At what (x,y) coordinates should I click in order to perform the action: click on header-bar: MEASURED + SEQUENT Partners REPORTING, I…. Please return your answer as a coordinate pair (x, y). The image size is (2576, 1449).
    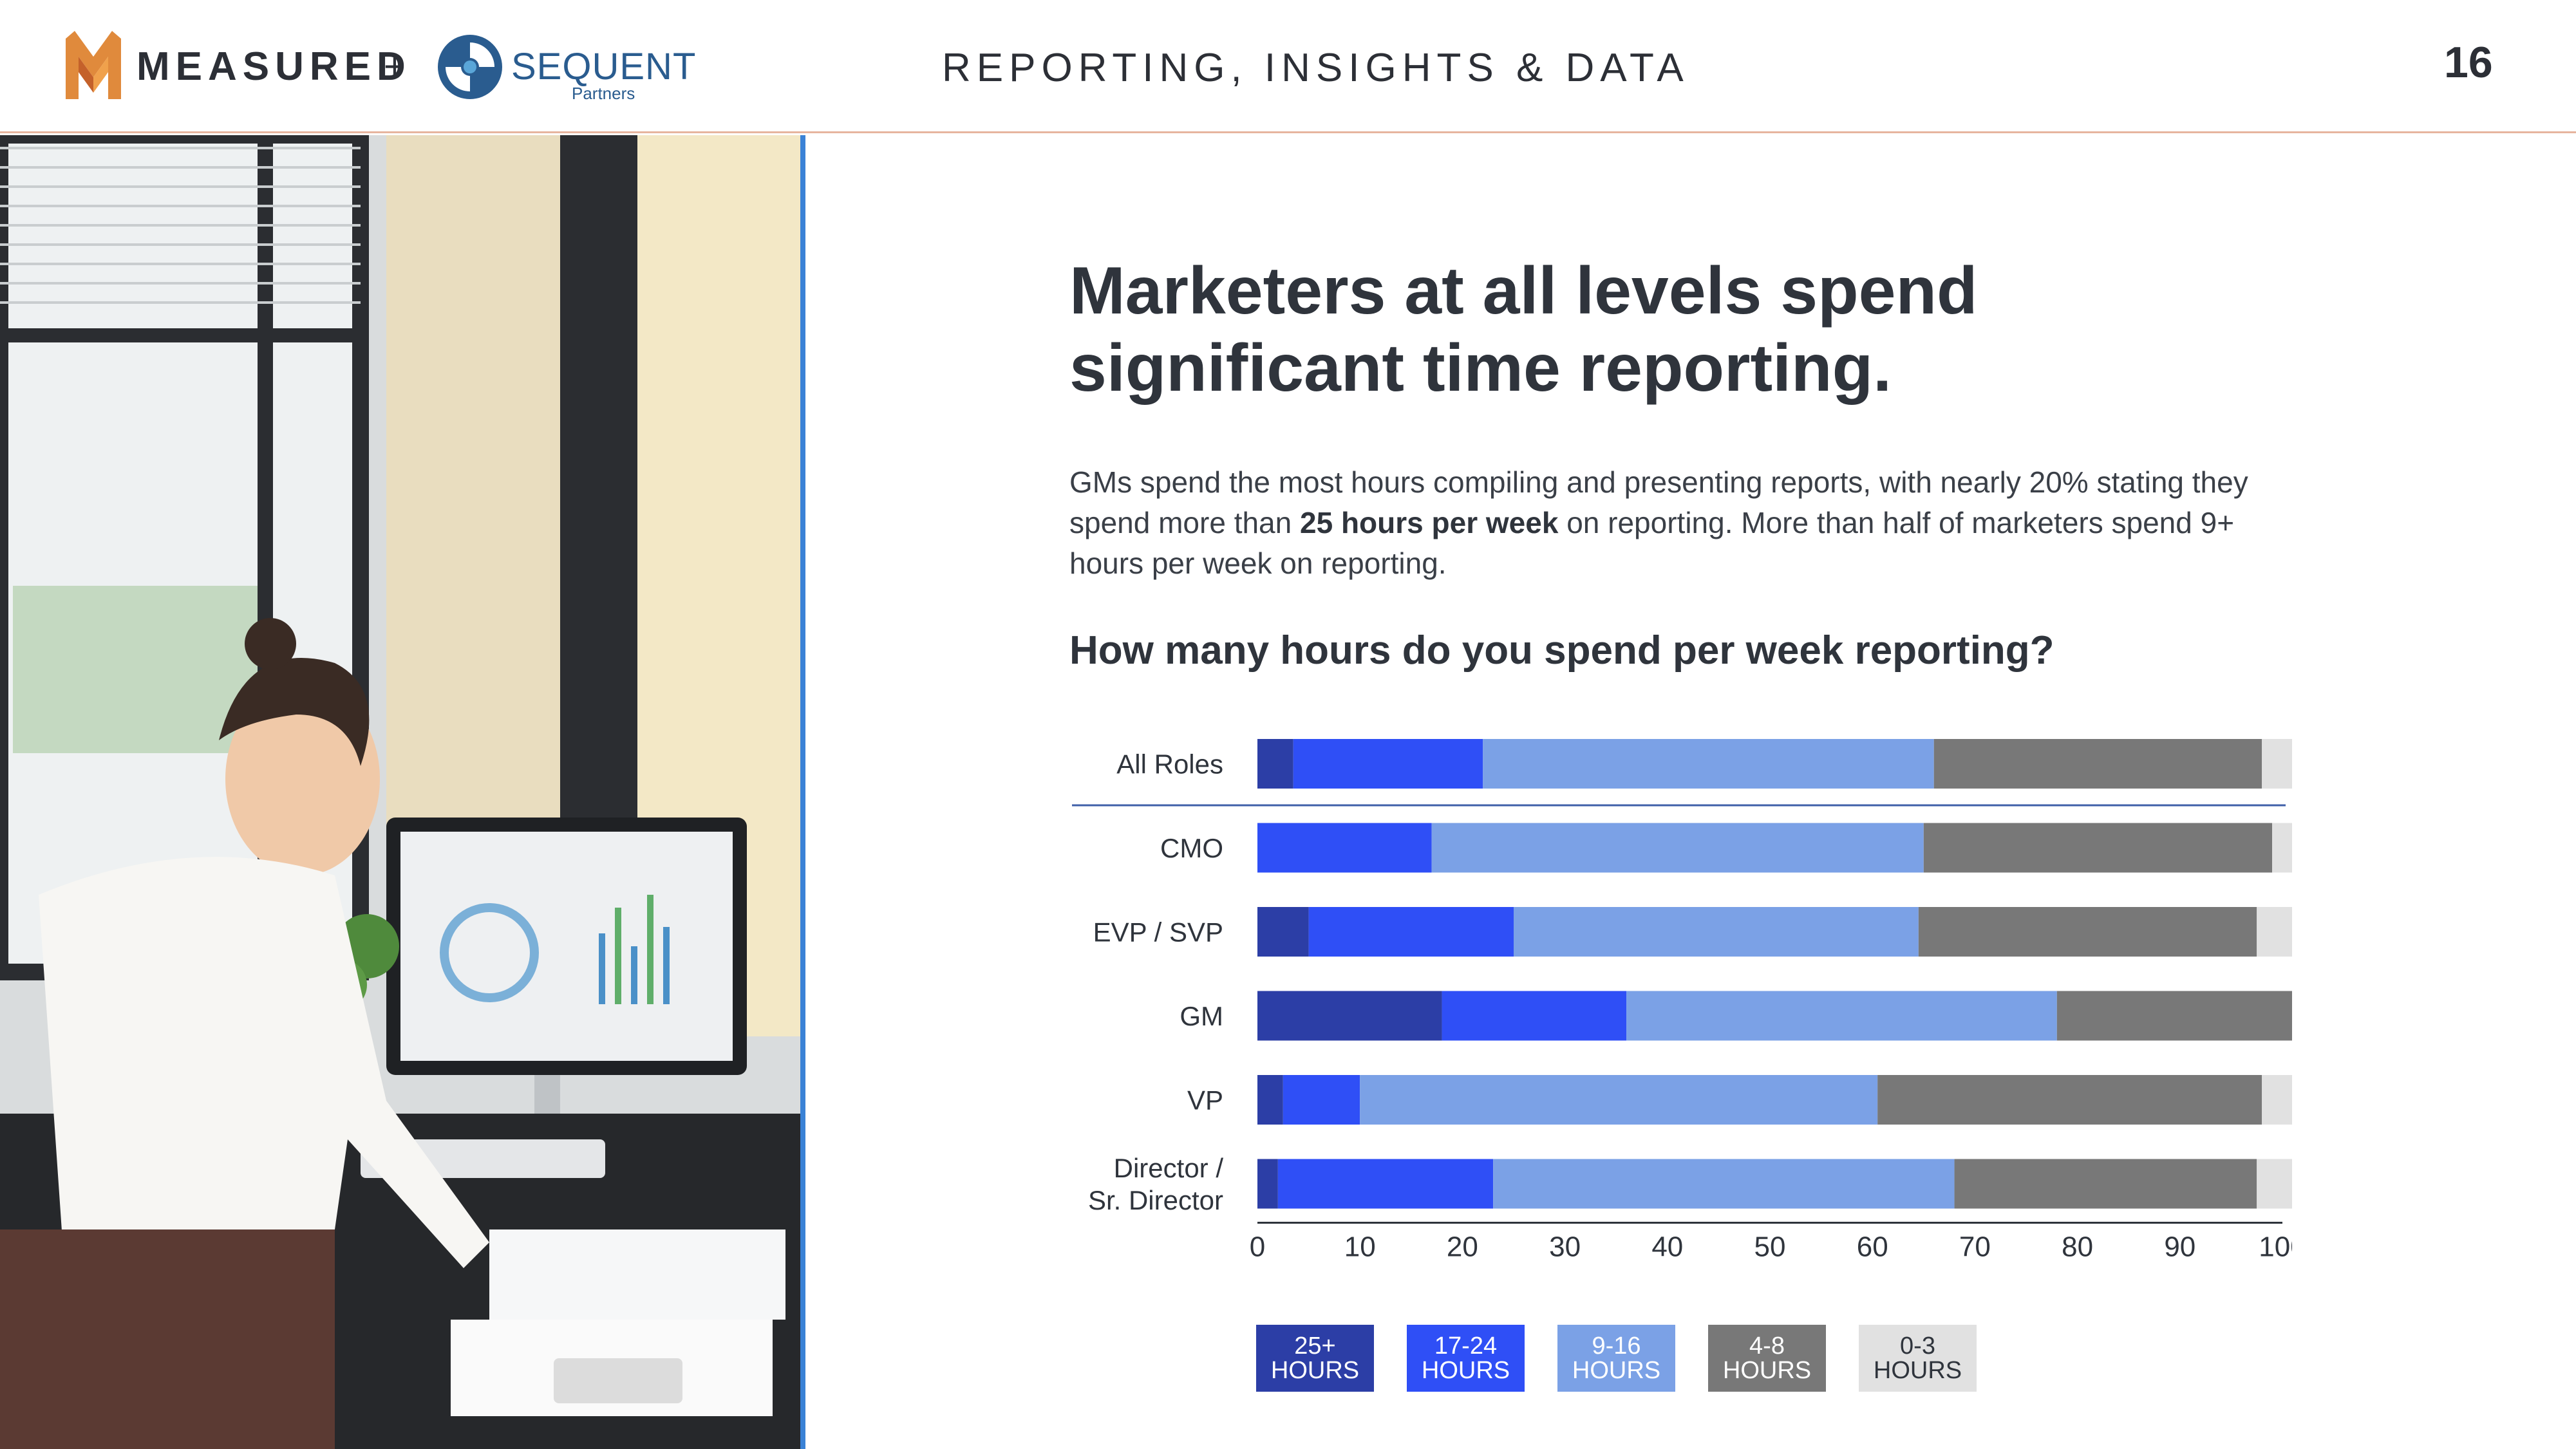
    Looking at the image, I should click on (1288, 66).